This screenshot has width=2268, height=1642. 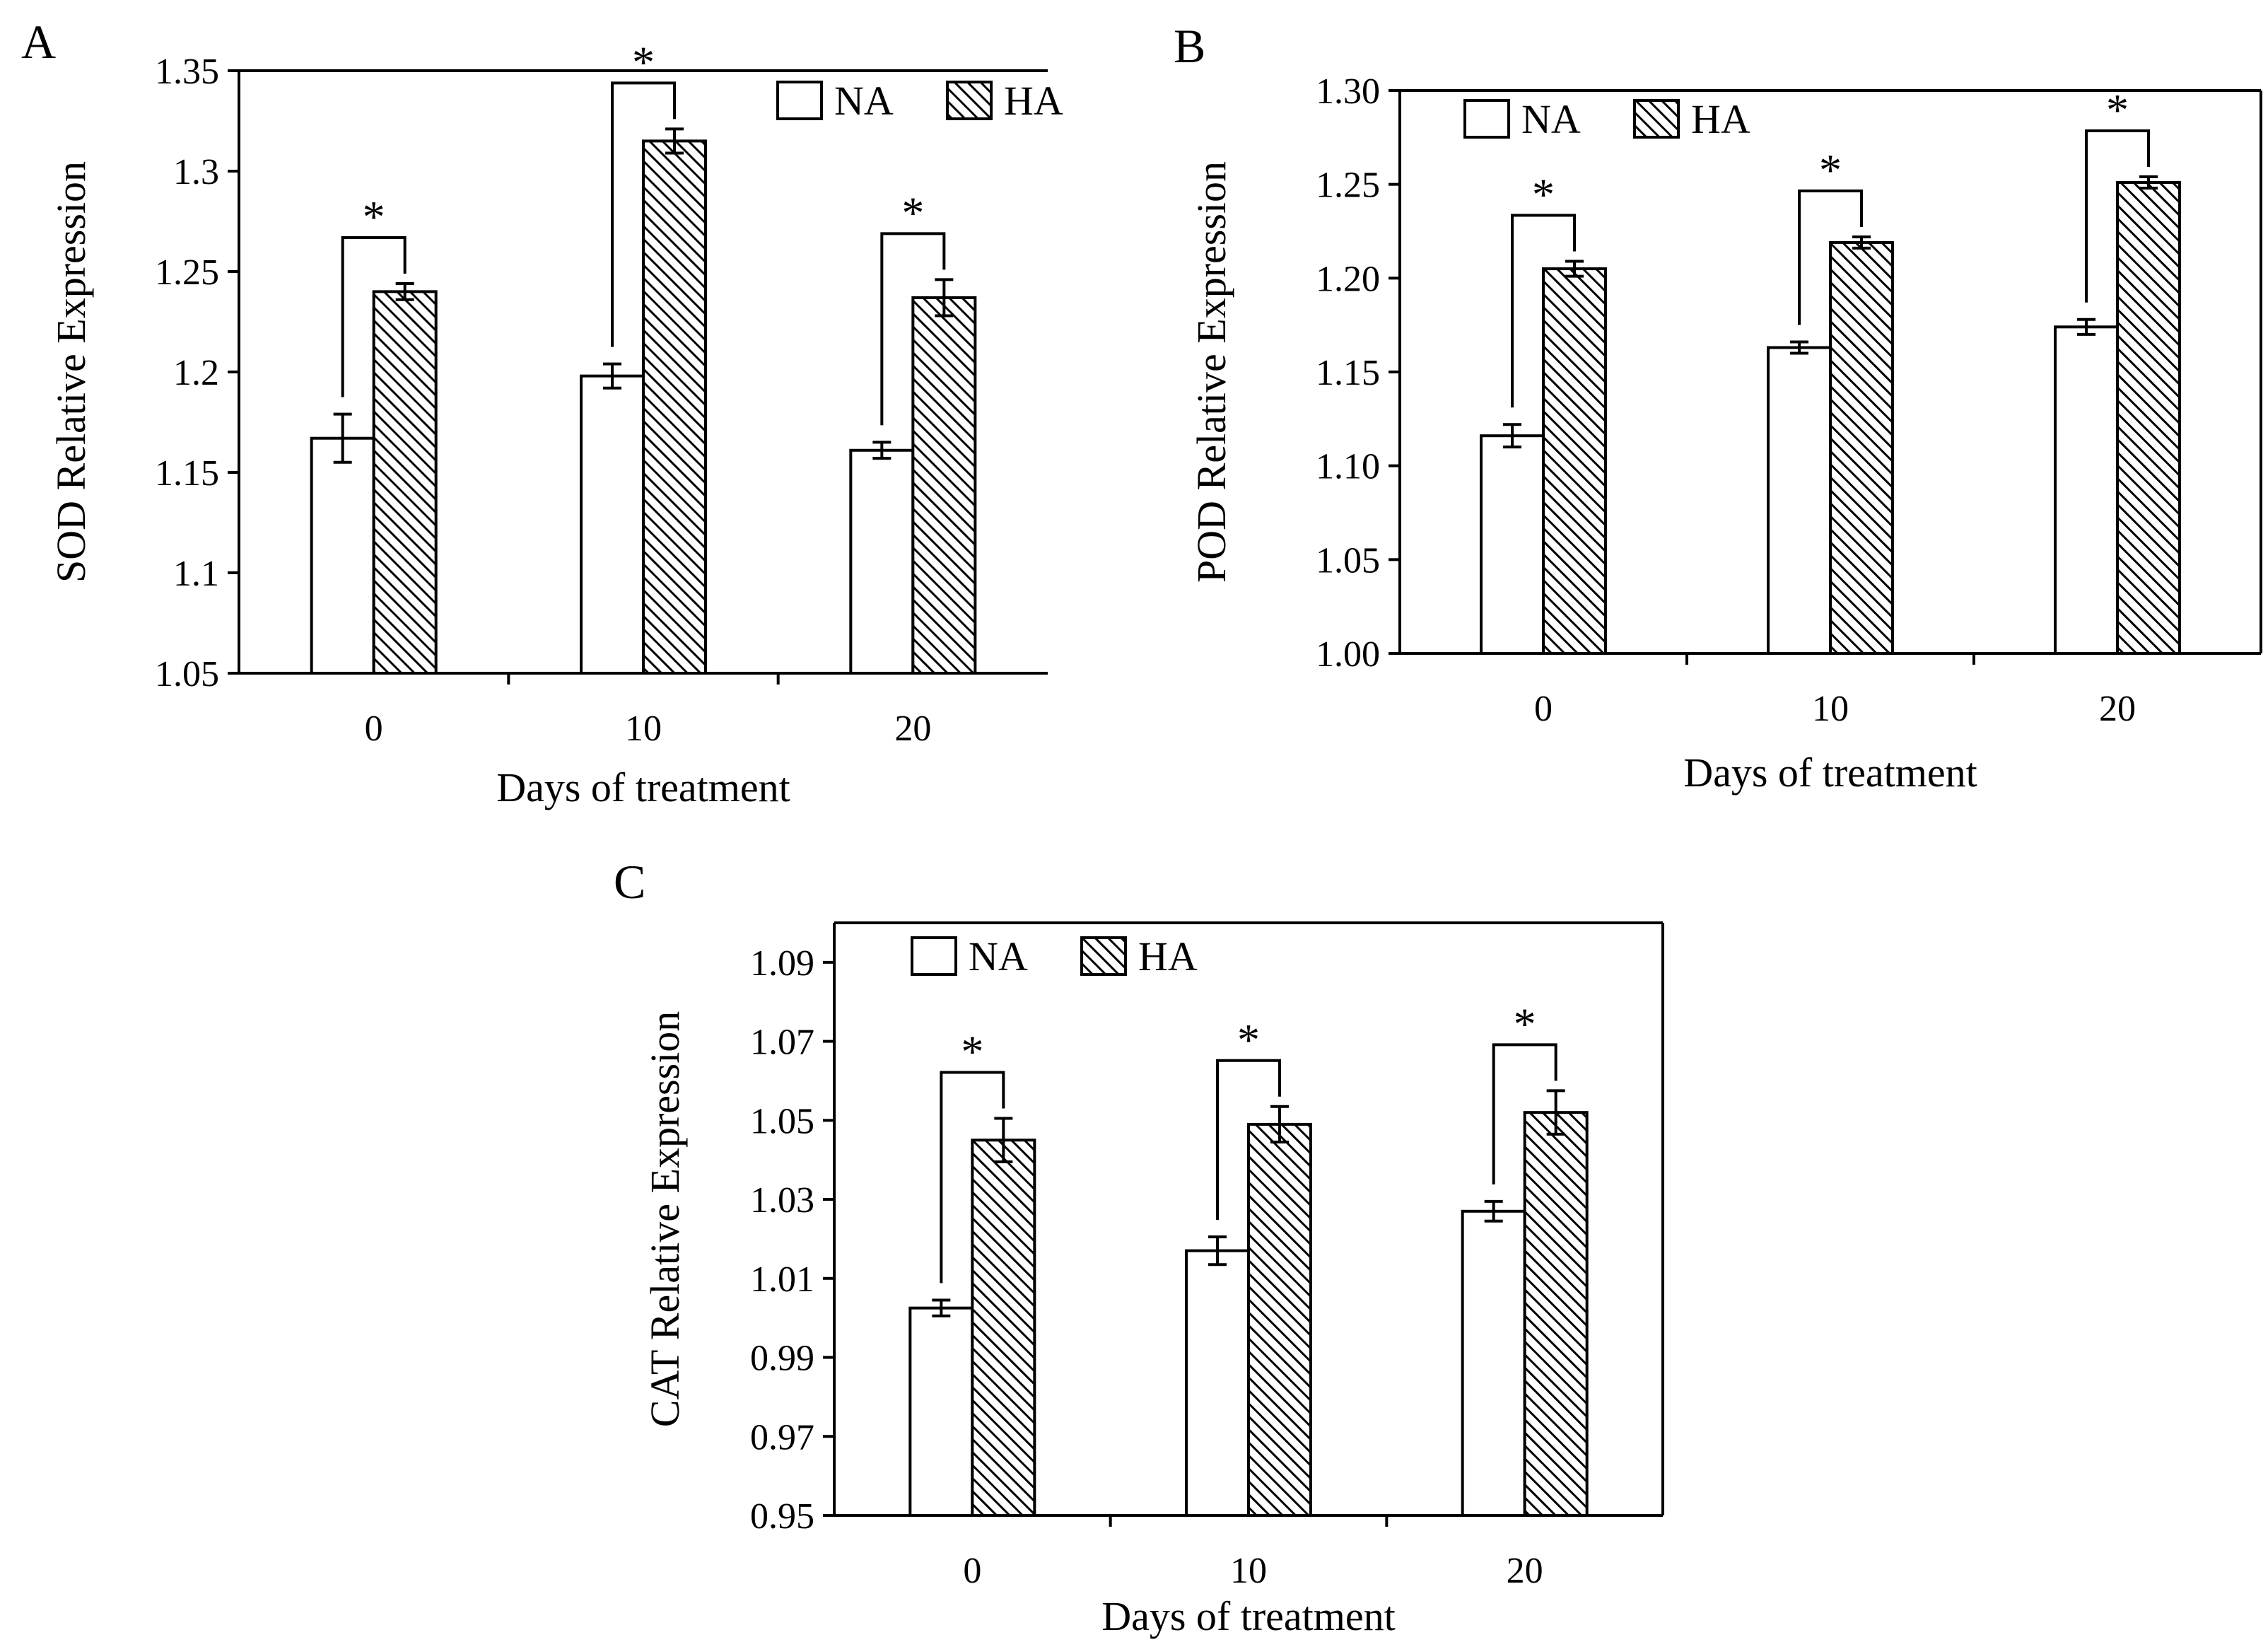 I want to click on panel-label: B, so click(x=1189, y=46).